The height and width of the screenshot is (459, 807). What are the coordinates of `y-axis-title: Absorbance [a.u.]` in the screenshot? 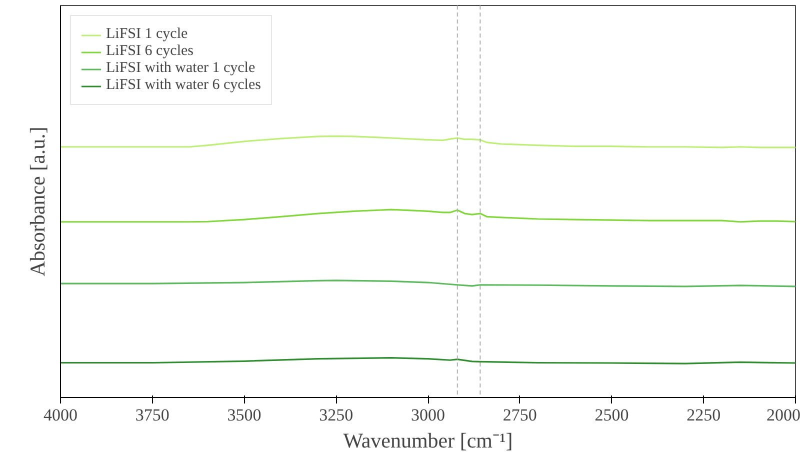 It's located at (38, 201).